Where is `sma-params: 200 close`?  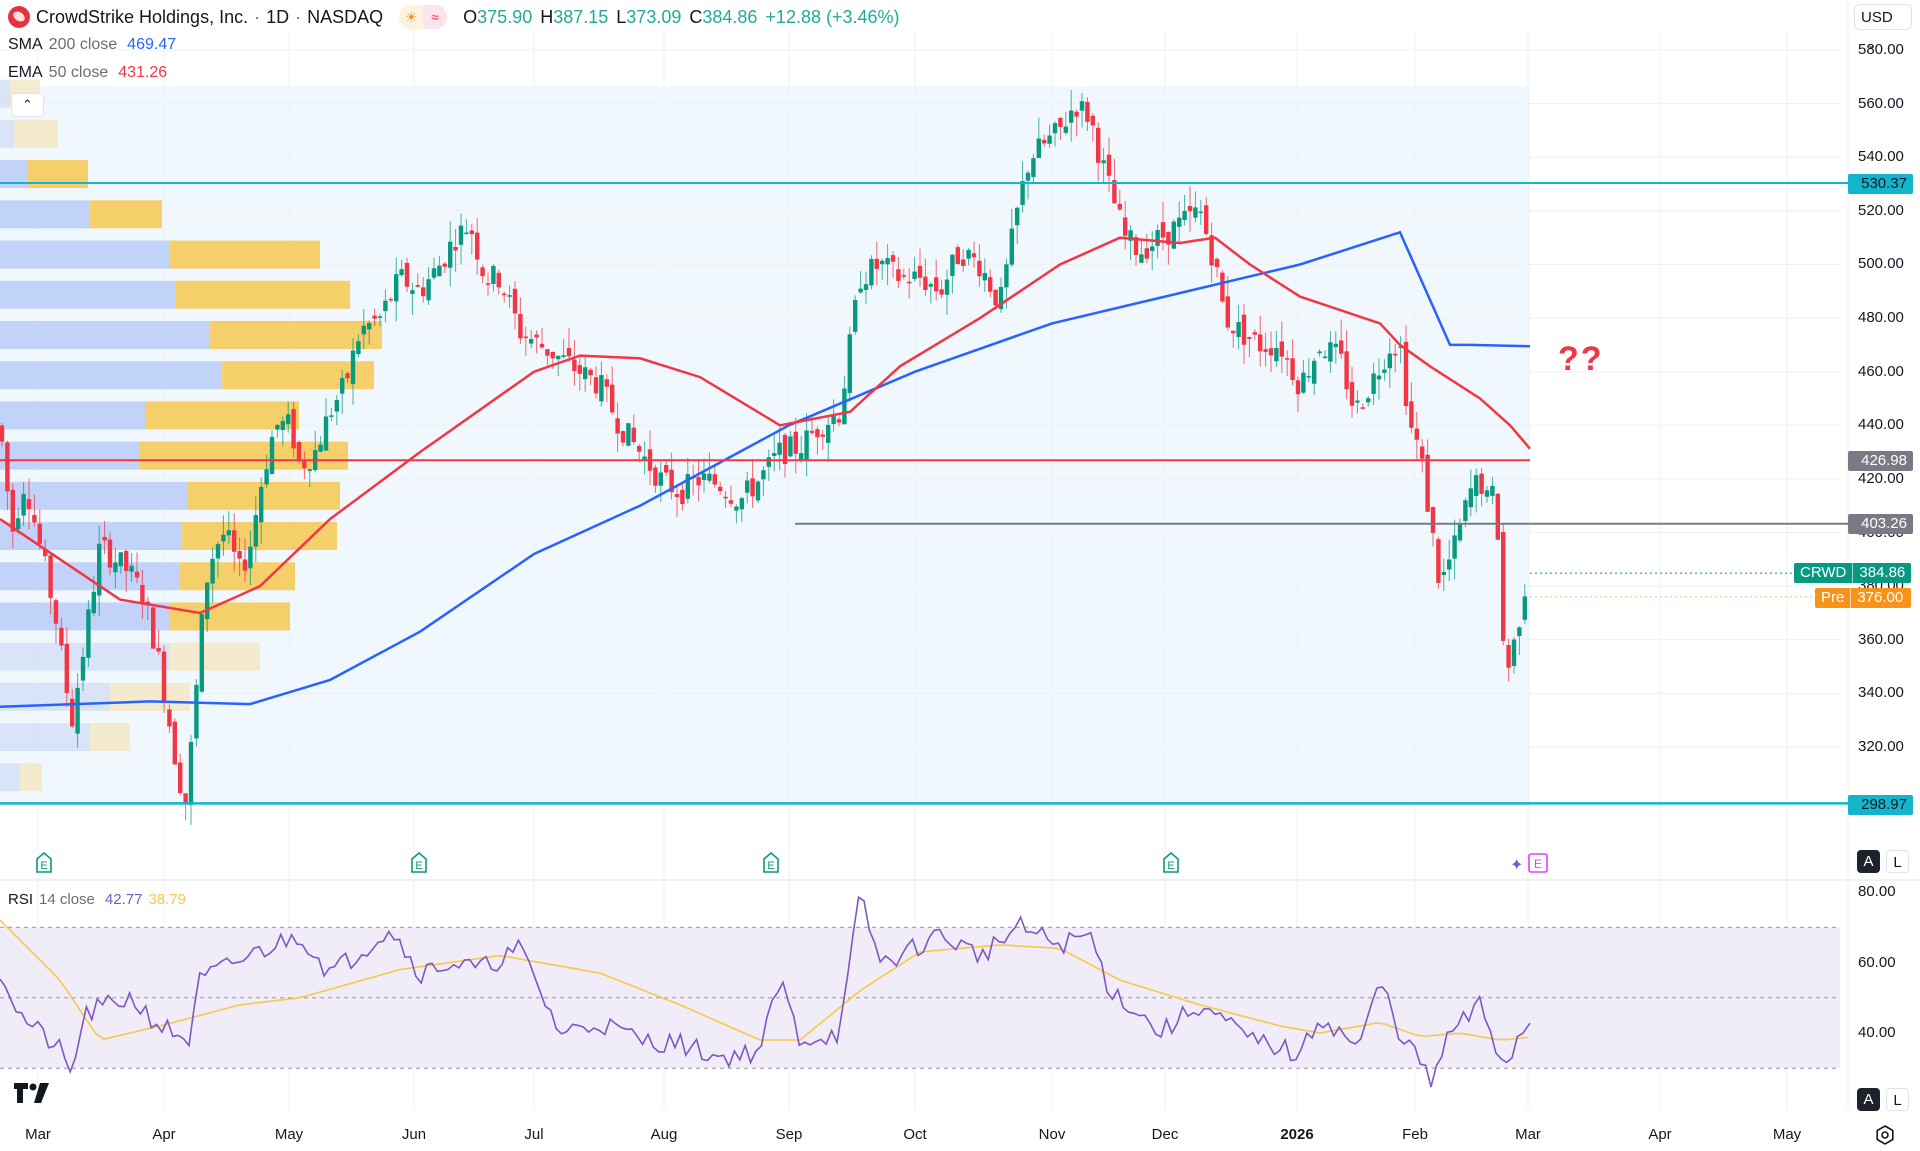
sma-params: 200 close is located at coordinates (83, 44).